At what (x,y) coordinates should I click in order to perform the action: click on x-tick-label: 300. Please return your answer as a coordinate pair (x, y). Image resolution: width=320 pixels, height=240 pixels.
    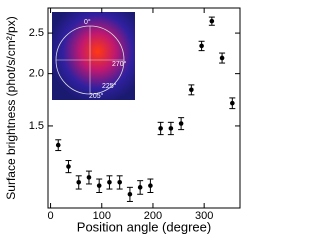
    Looking at the image, I should click on (204, 216).